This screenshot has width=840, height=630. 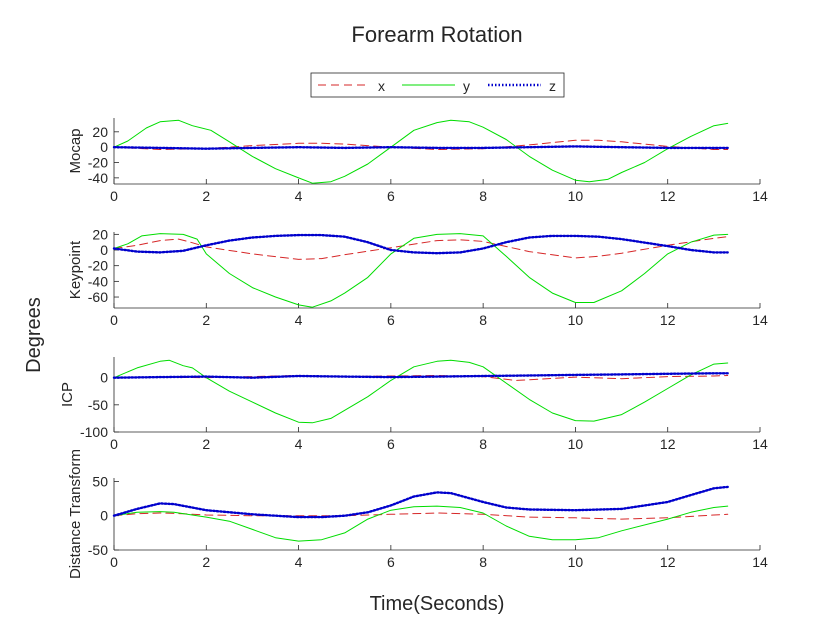 What do you see at coordinates (437, 85) in the screenshot?
I see `legend: x y z` at bounding box center [437, 85].